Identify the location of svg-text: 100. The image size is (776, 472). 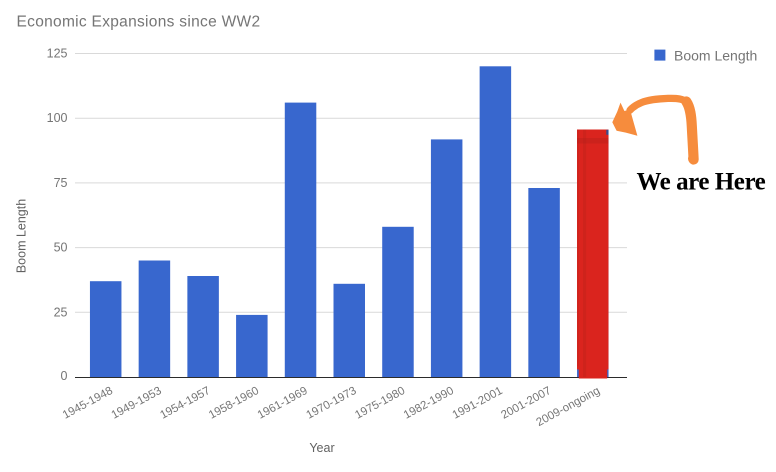
(57, 118).